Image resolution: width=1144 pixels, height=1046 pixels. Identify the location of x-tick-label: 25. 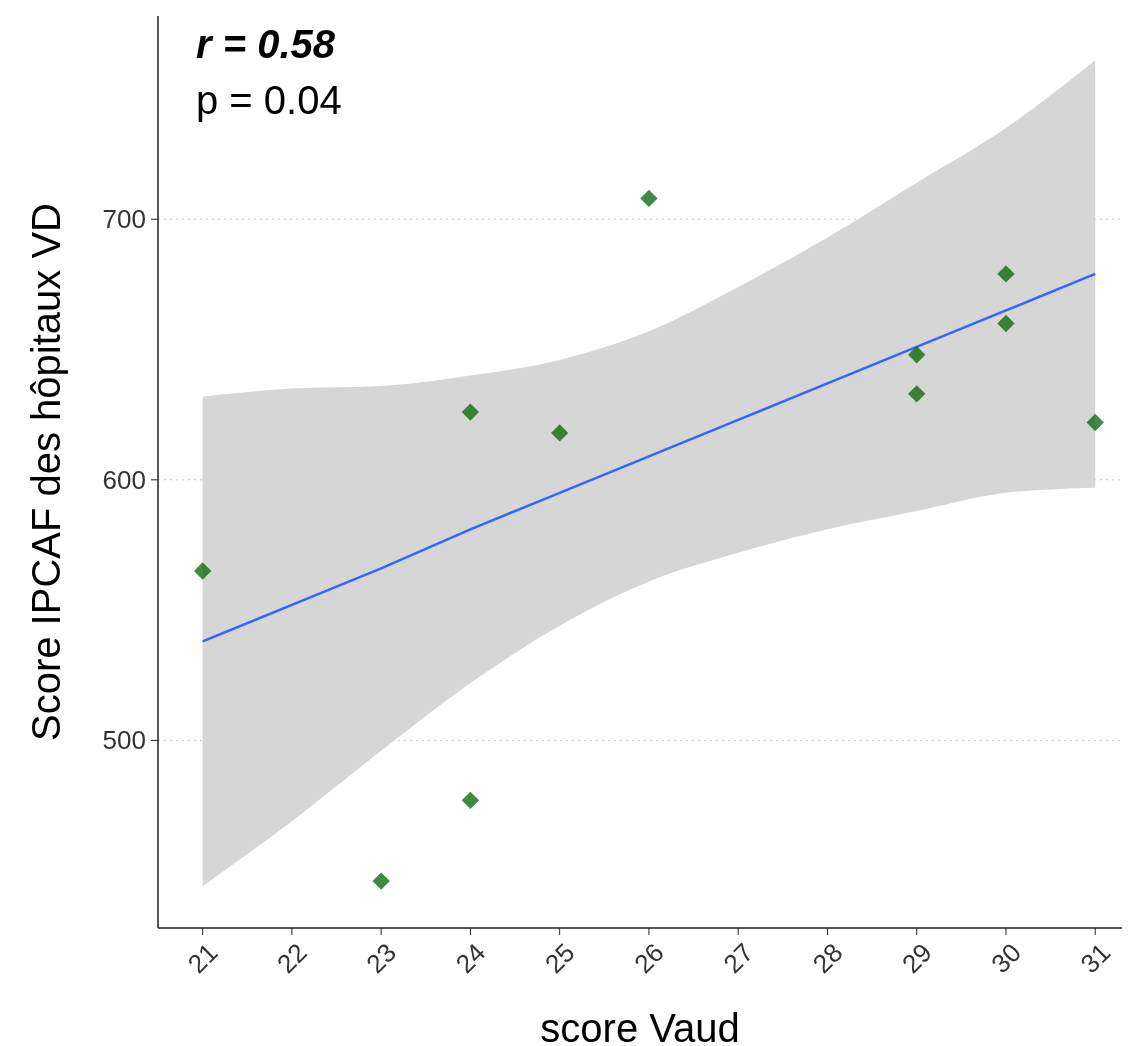
(559, 958).